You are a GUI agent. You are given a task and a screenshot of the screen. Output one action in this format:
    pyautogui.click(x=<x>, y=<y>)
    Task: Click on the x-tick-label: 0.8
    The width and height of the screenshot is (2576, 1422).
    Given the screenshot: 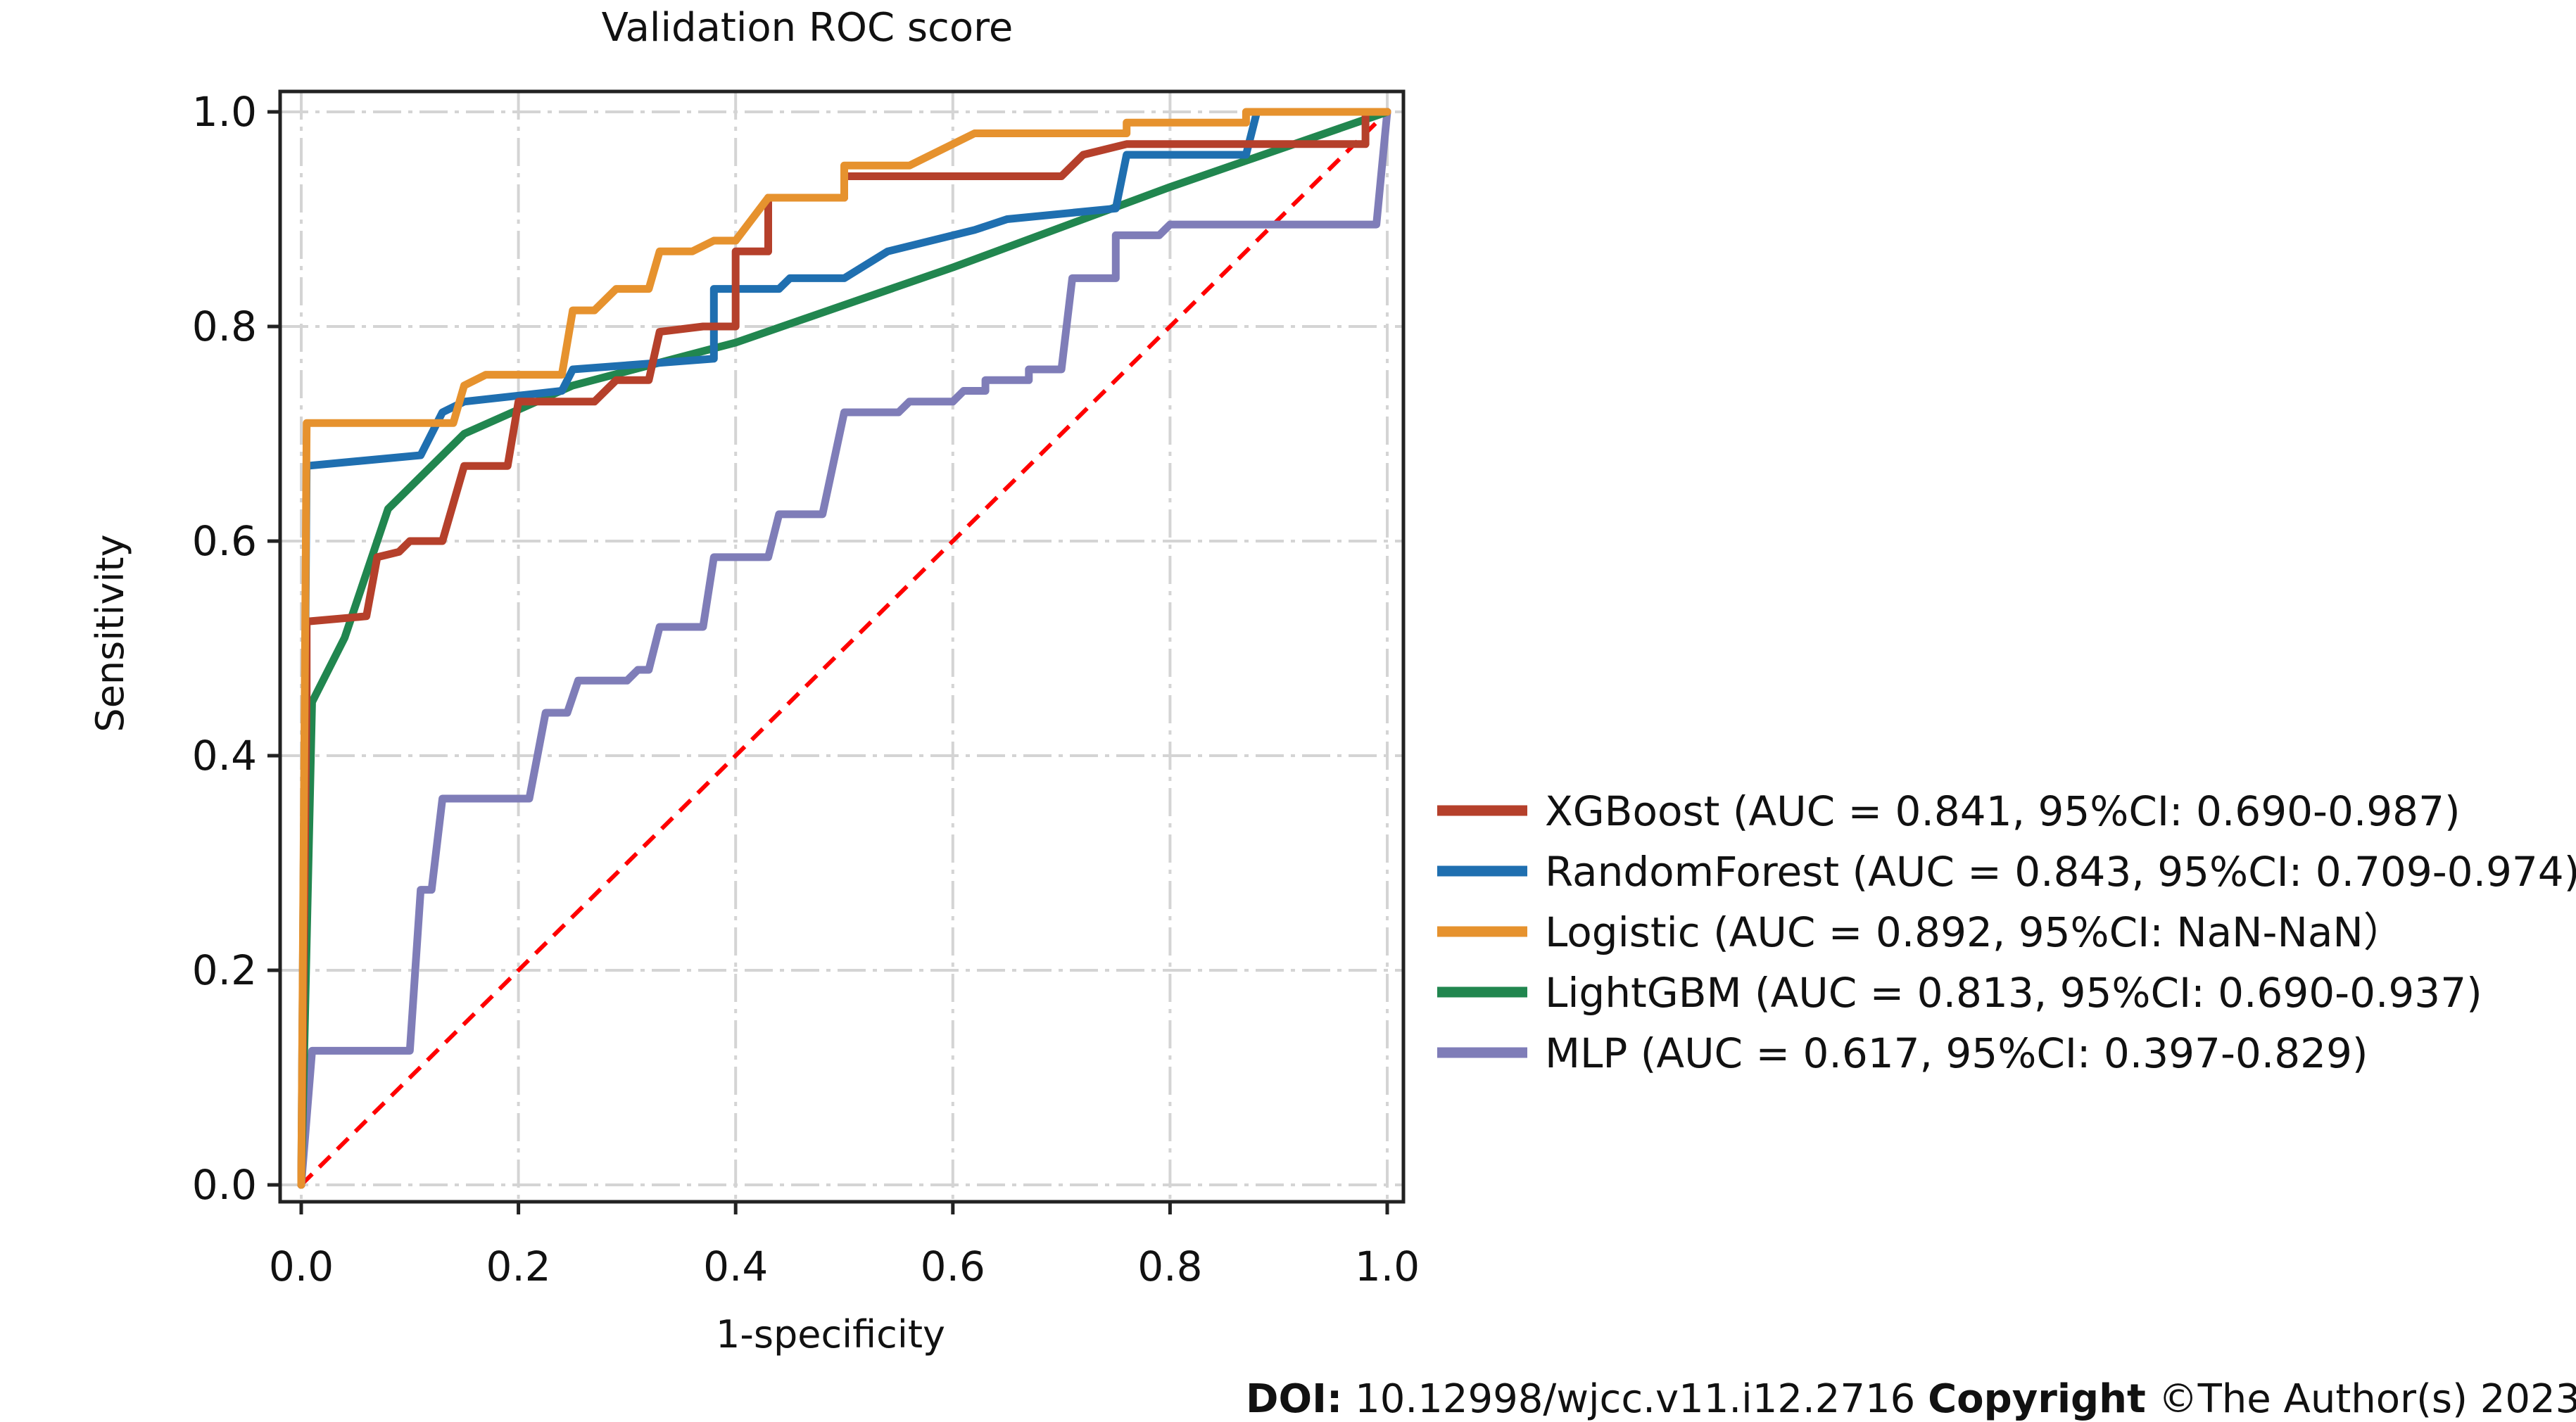 What is the action you would take?
    pyautogui.click(x=1169, y=1266)
    